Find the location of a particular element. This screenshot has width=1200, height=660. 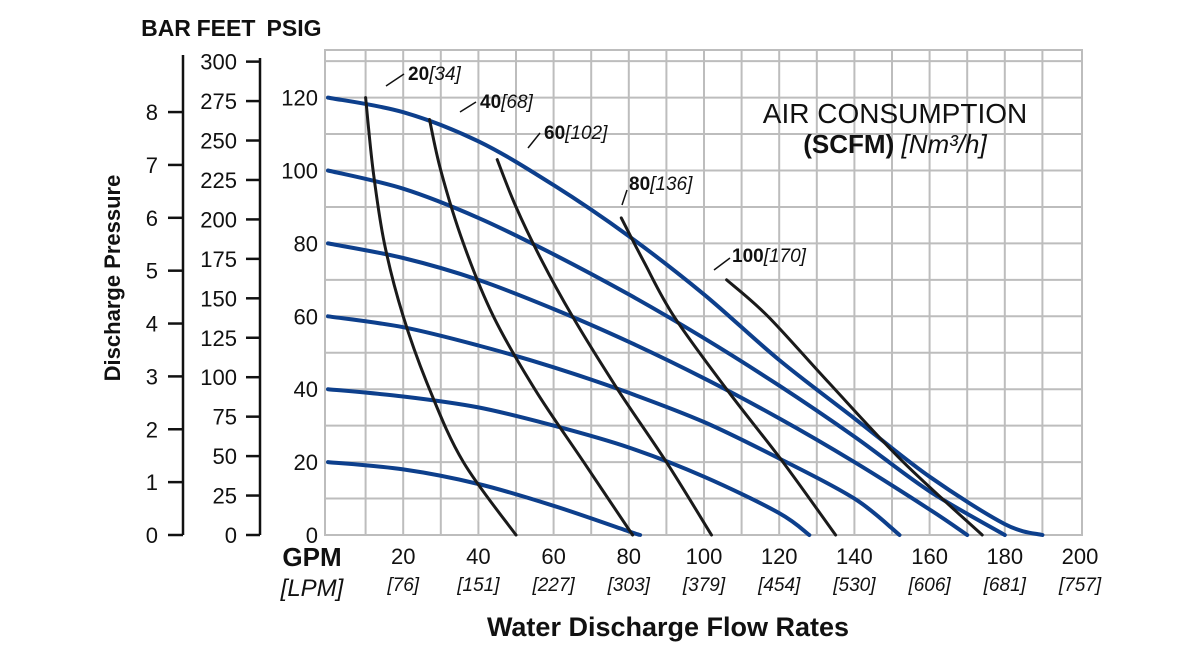

air-curve-label: 20[34] is located at coordinates (435, 74).